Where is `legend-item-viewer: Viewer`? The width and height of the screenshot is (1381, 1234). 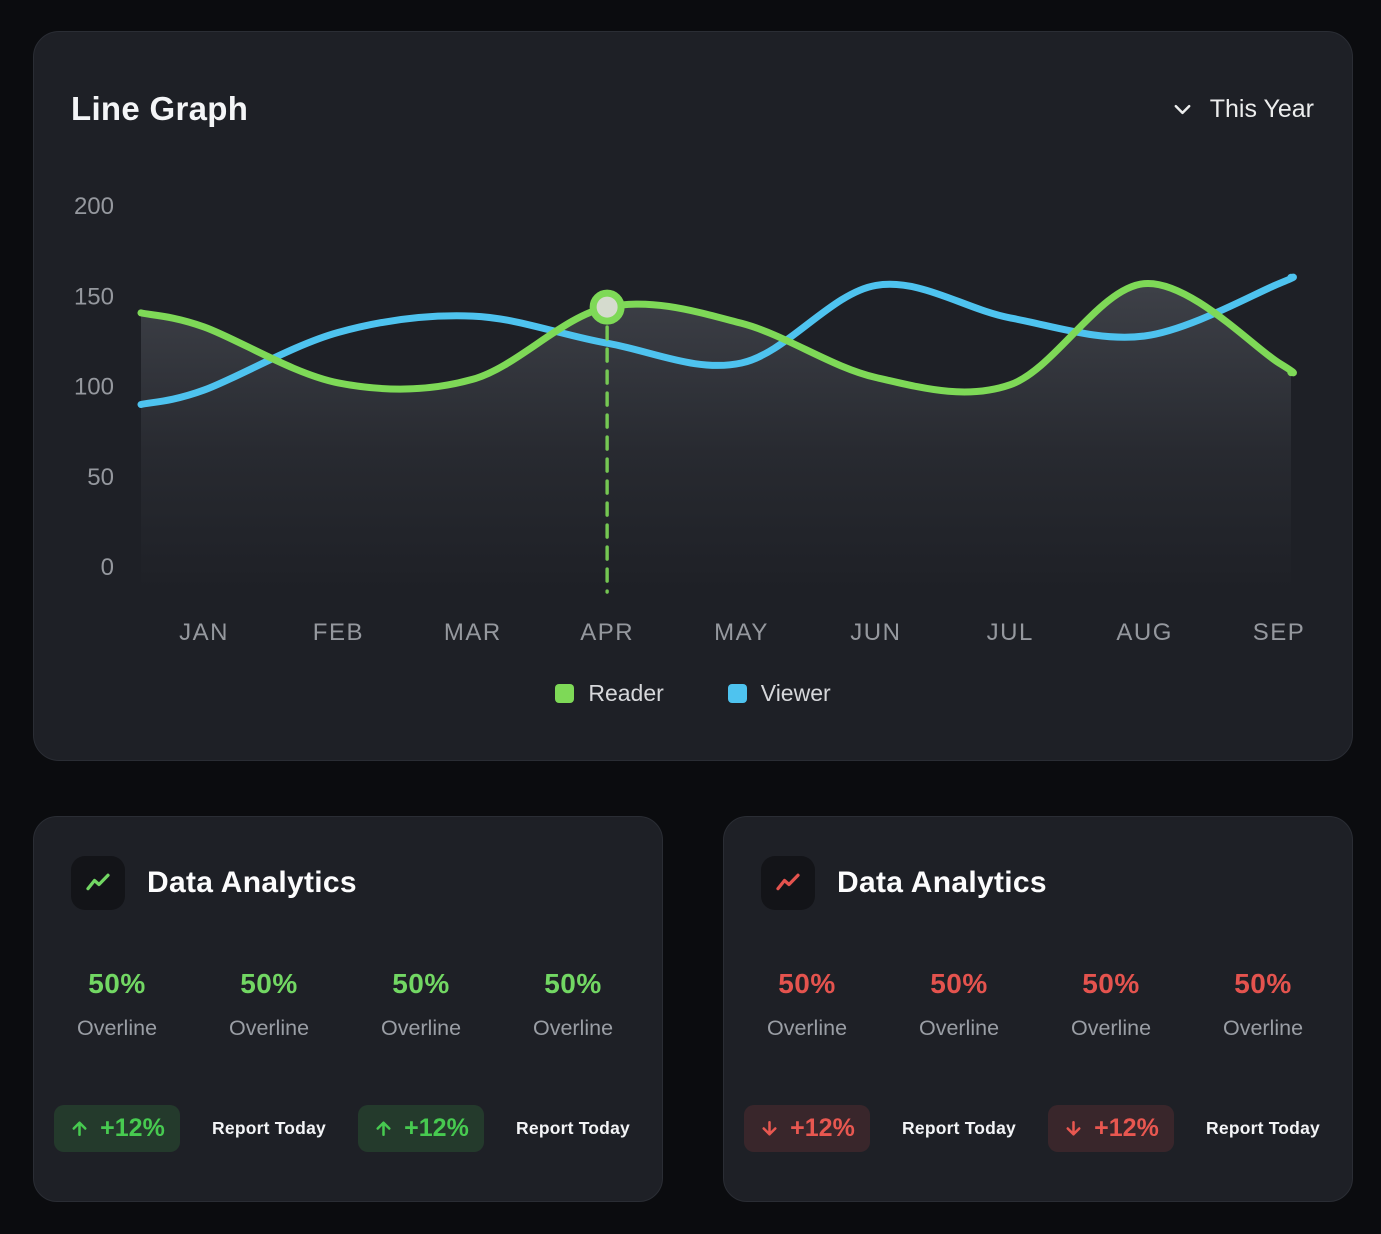
legend-item-viewer: Viewer is located at coordinates (779, 693).